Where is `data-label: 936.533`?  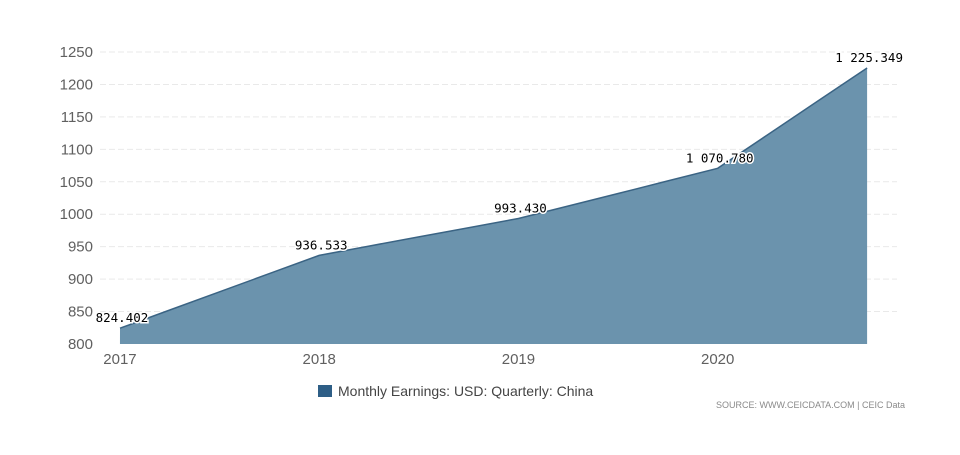 data-label: 936.533 is located at coordinates (321, 244).